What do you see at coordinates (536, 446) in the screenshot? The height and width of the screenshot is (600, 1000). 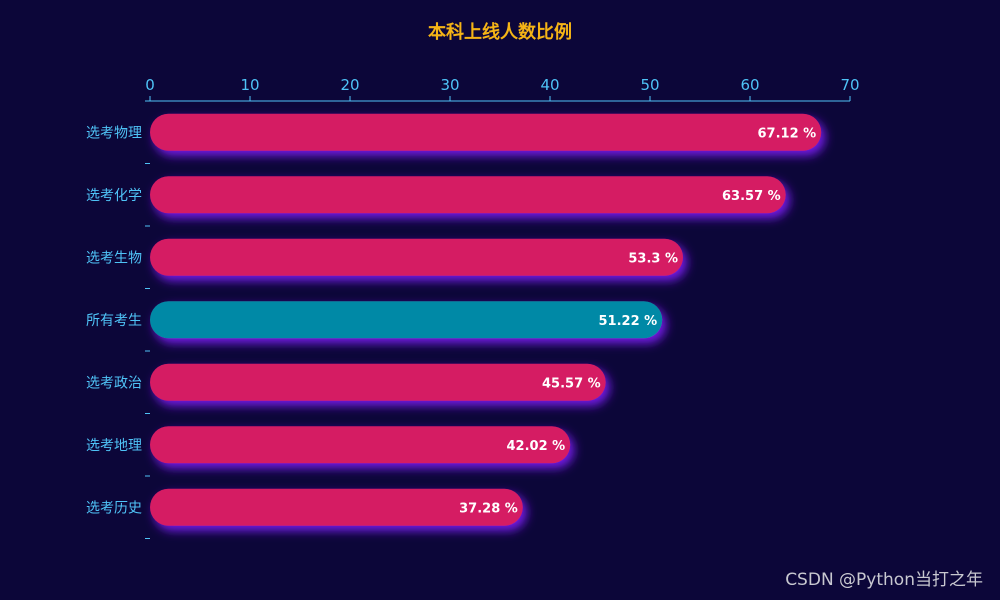 I see `bar-value-label: 42.02 %` at bounding box center [536, 446].